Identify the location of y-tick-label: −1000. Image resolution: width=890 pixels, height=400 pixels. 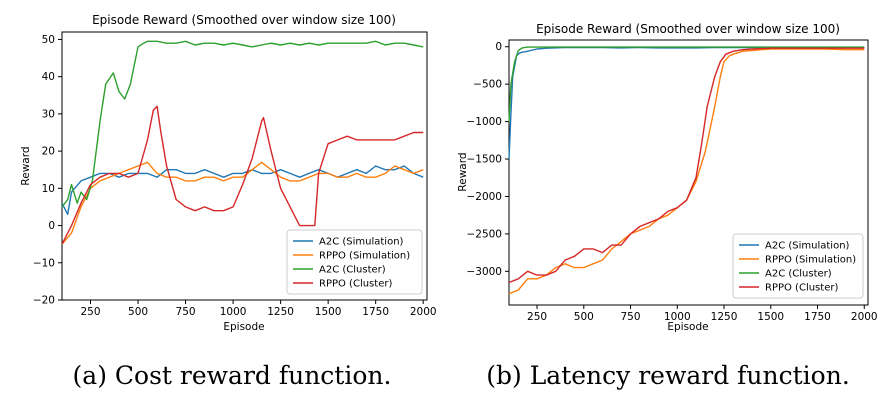
(484, 122).